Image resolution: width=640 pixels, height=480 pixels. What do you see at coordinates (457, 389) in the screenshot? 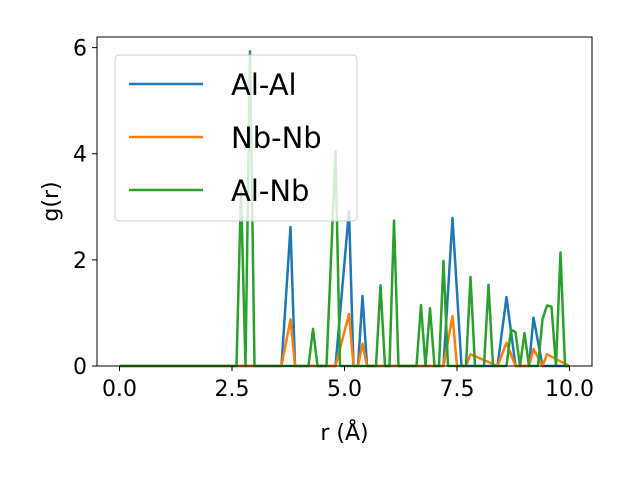
I see `x-tick-label: 7.5` at bounding box center [457, 389].